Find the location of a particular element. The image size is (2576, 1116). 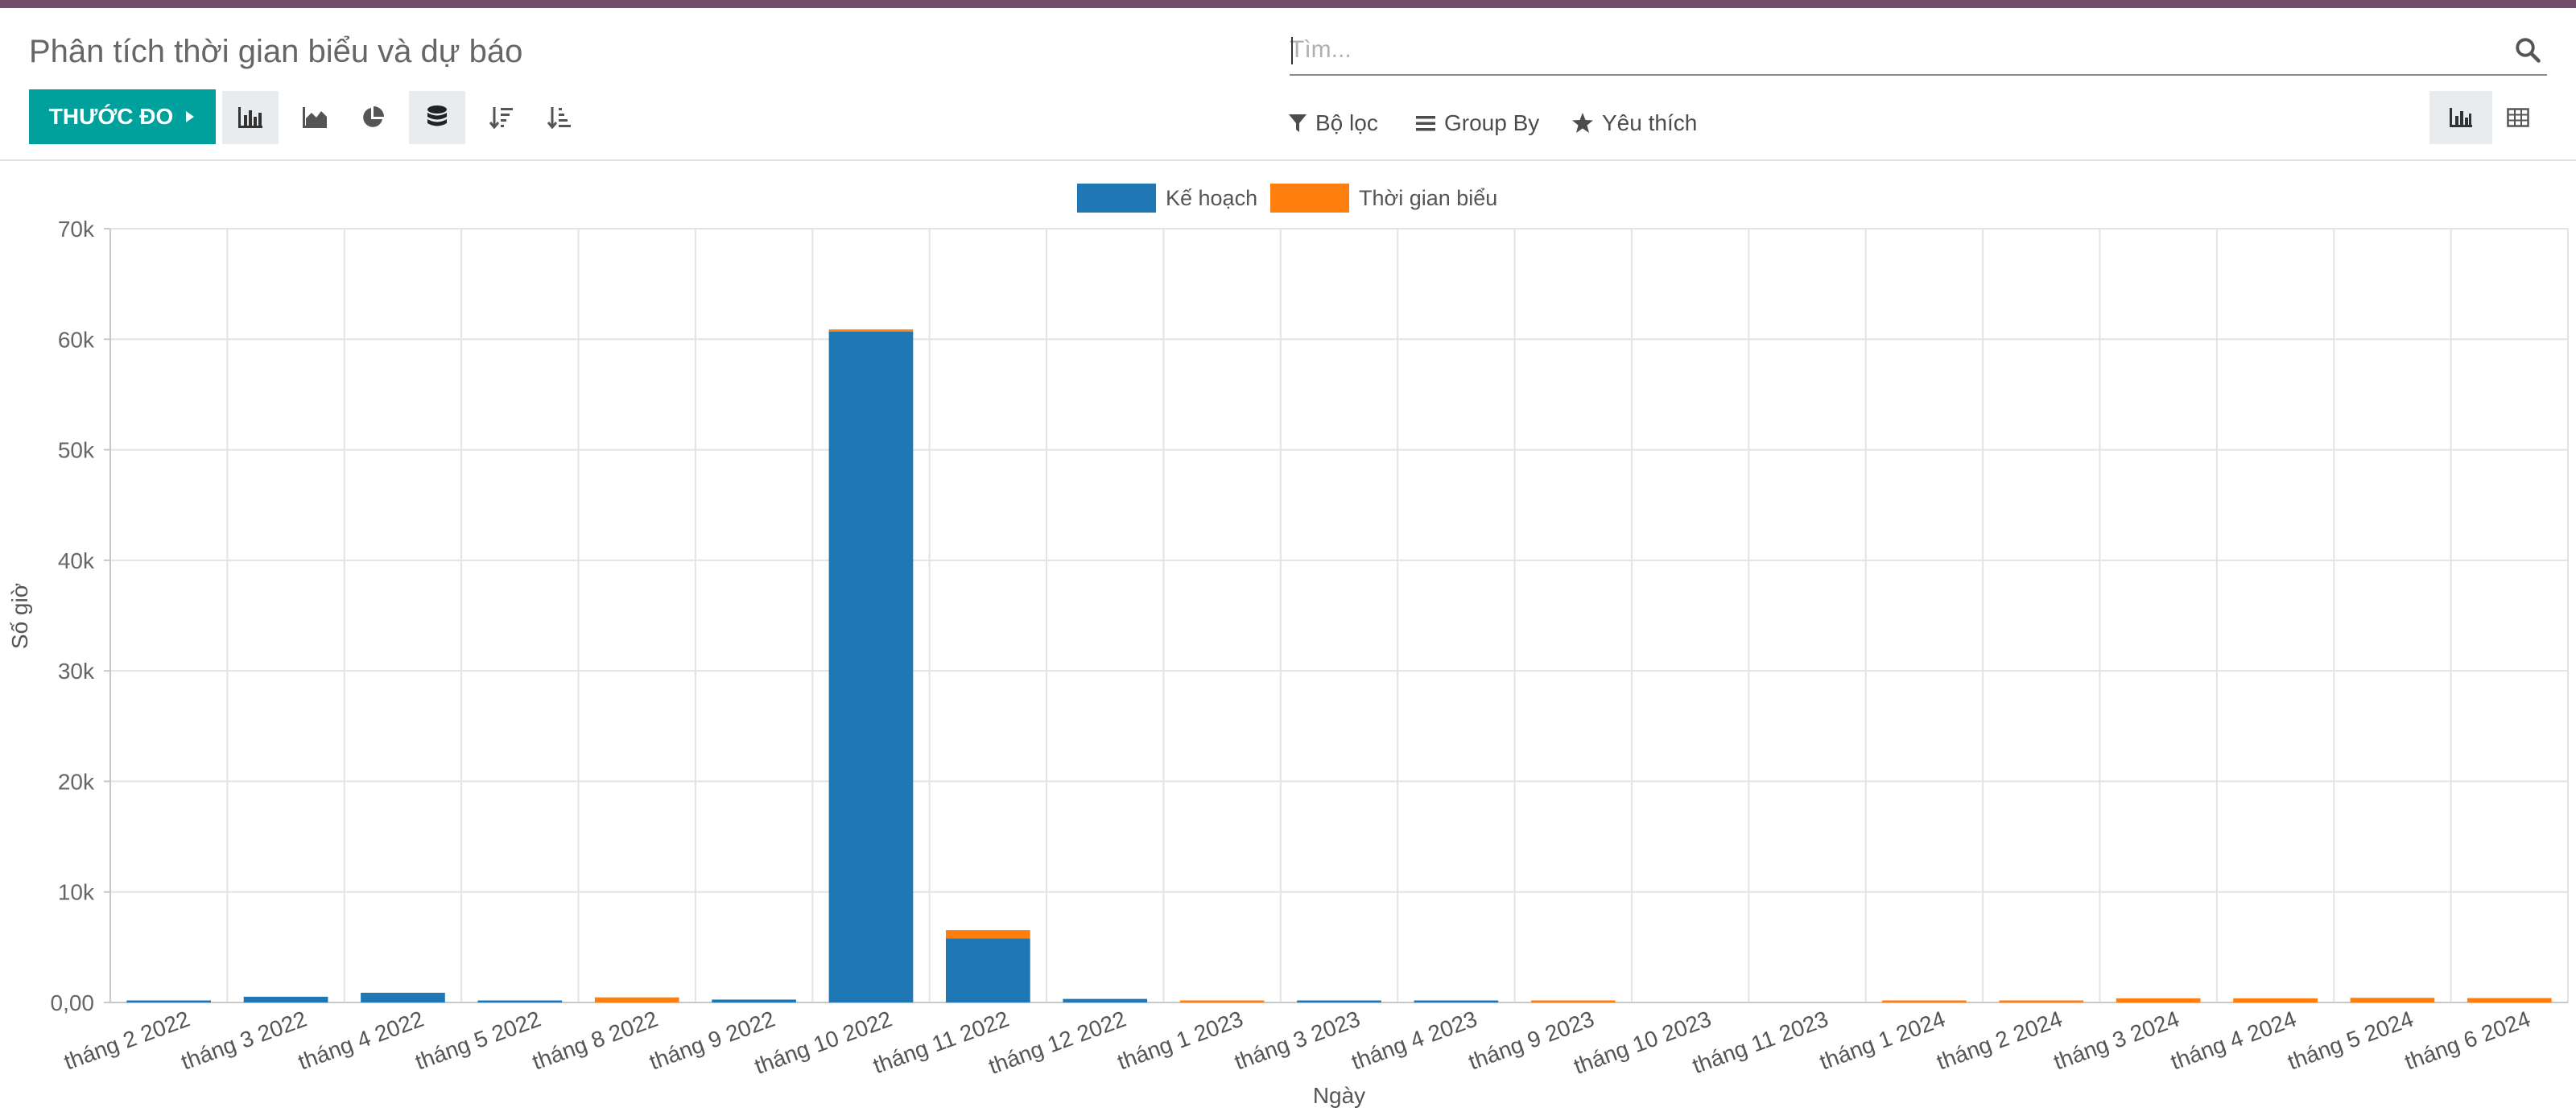

legend-label-ke-hoach: Kế hoạch is located at coordinates (1212, 197).